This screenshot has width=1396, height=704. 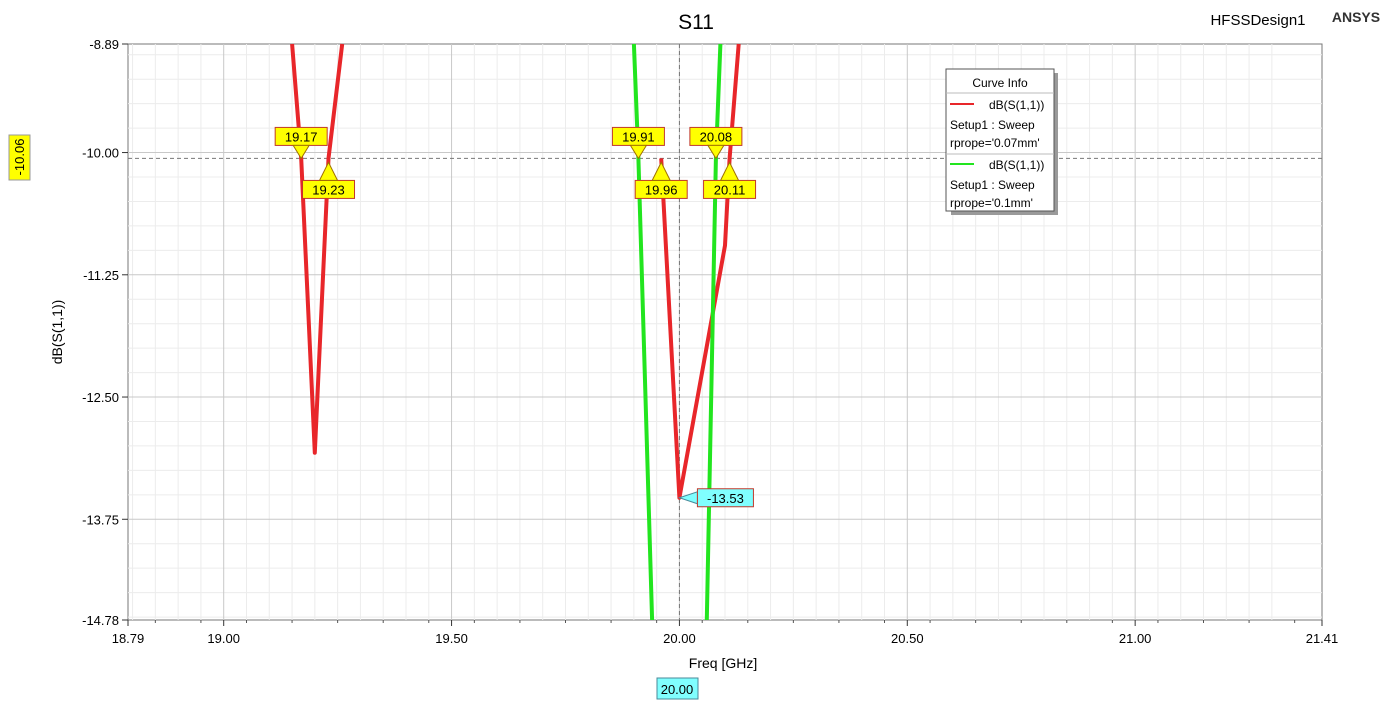 I want to click on marker-label: 19.91, so click(x=638, y=136).